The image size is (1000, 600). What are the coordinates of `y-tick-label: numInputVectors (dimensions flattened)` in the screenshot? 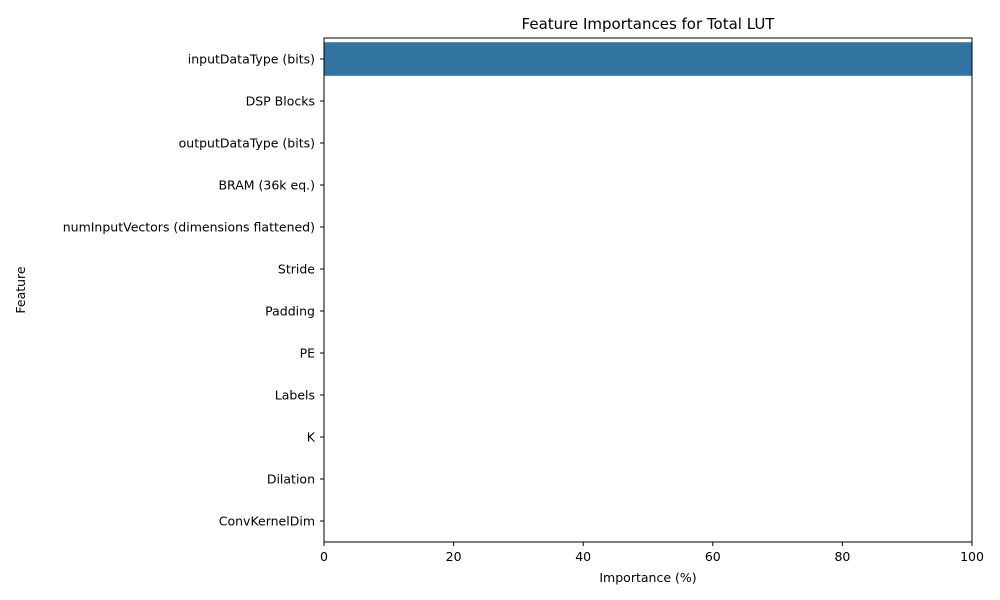 It's located at (189, 227).